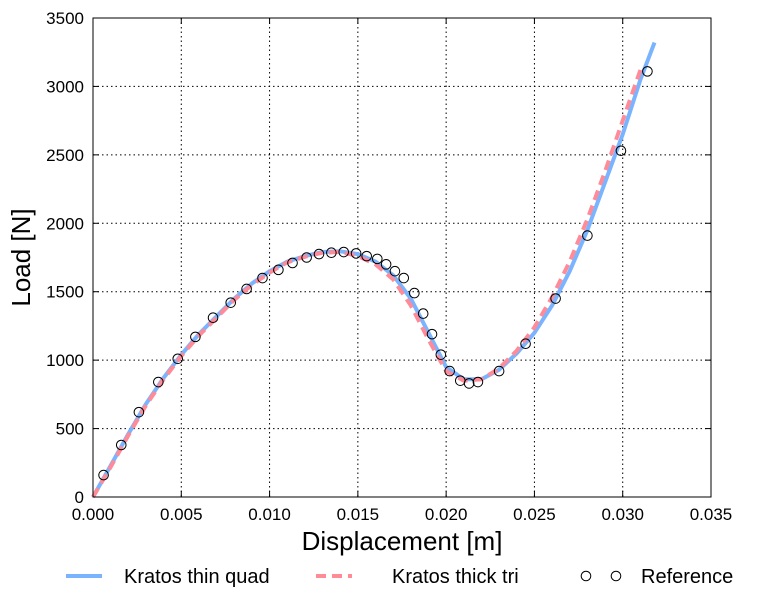  I want to click on y-tick-label: 2000, so click(65, 223).